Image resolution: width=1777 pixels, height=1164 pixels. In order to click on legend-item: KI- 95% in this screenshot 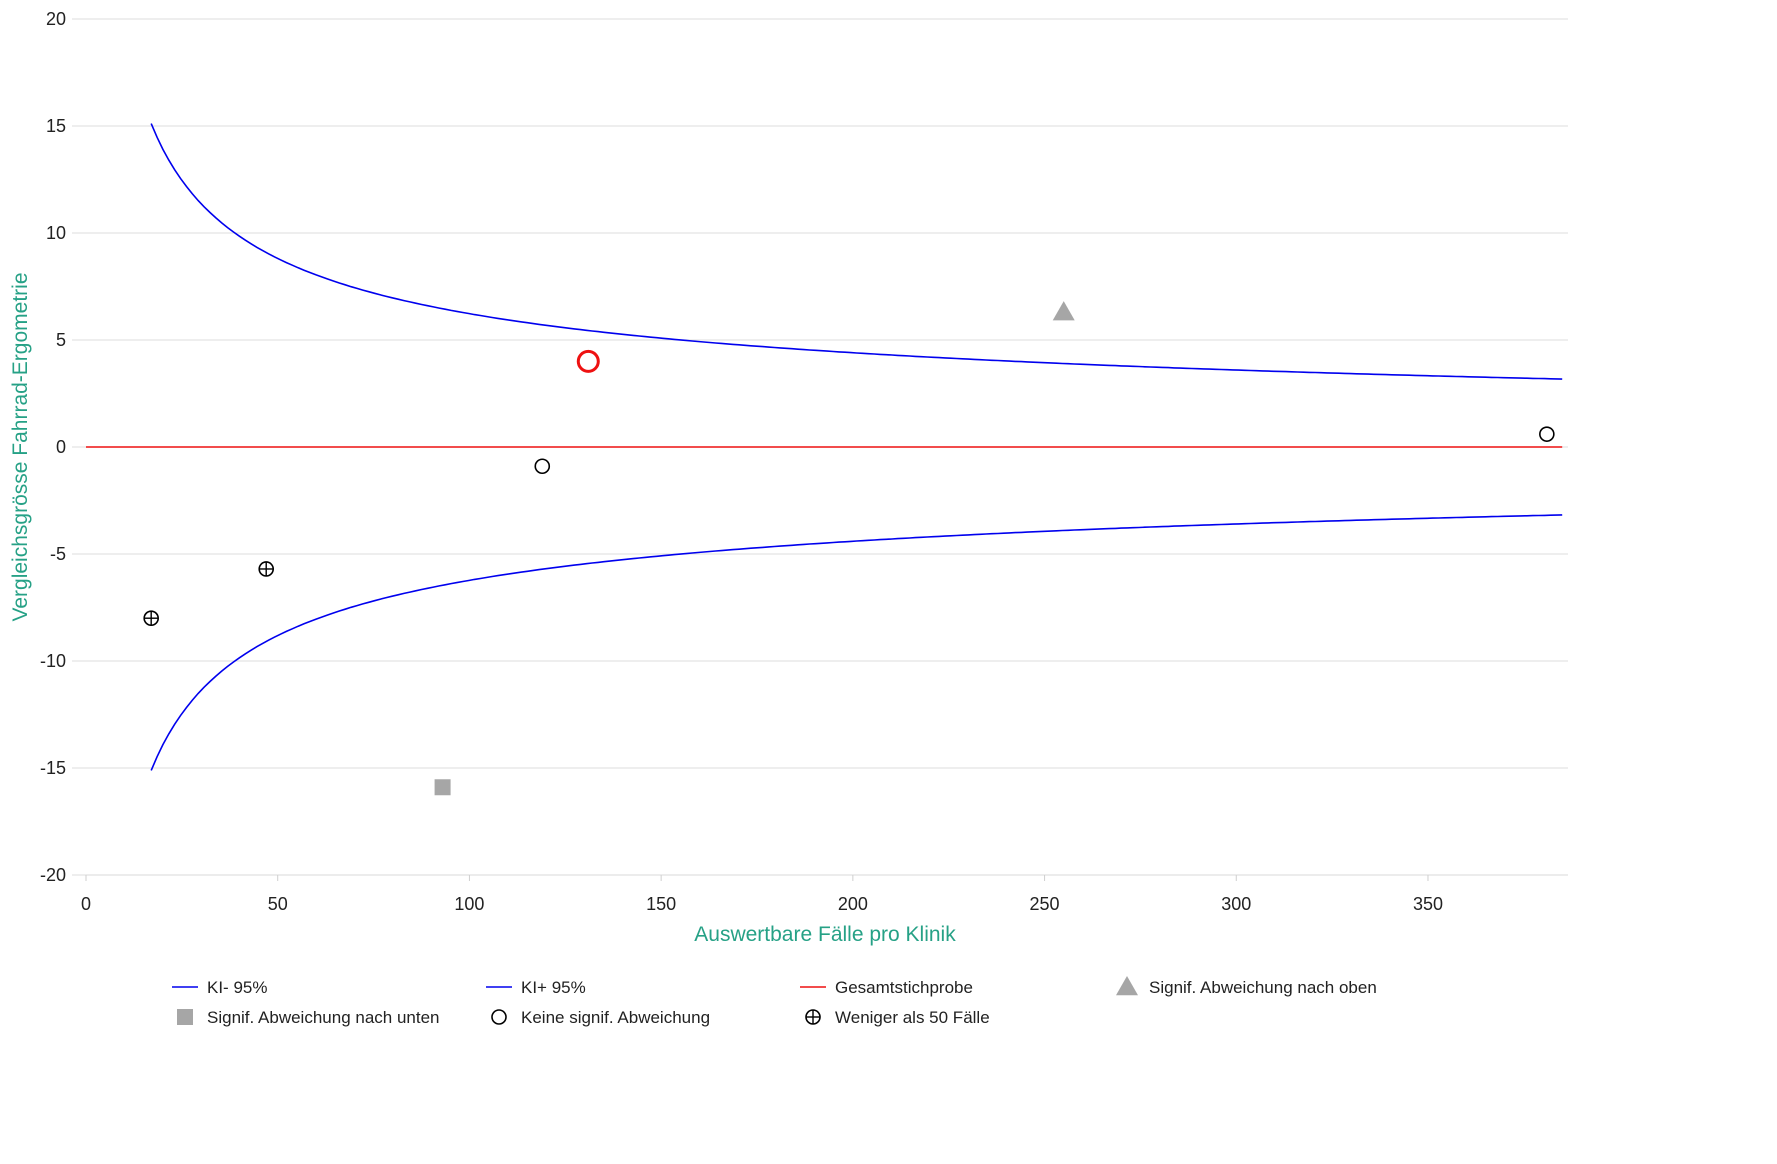, I will do `click(219, 987)`.